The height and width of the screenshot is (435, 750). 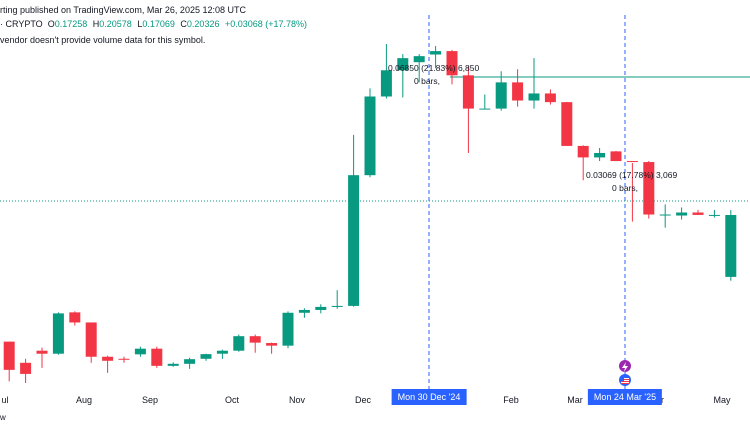 I want to click on low-label: L, so click(x=140, y=24).